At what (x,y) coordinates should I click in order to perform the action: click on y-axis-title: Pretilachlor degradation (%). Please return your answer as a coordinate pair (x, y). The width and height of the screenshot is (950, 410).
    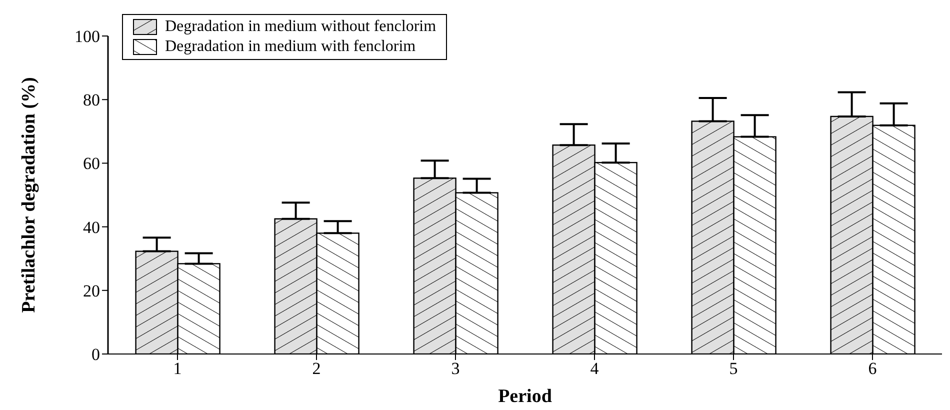
    Looking at the image, I should click on (29, 195).